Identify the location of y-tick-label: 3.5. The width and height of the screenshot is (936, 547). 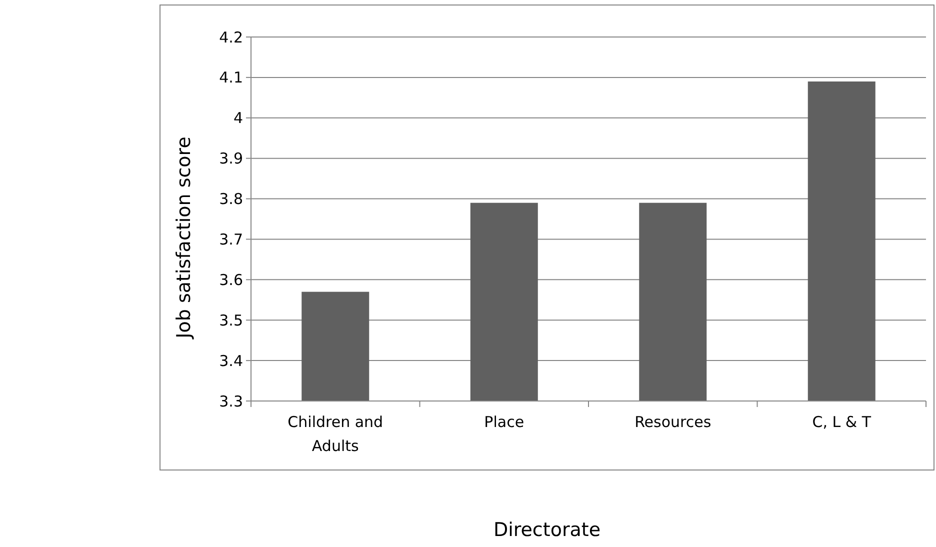
(231, 320).